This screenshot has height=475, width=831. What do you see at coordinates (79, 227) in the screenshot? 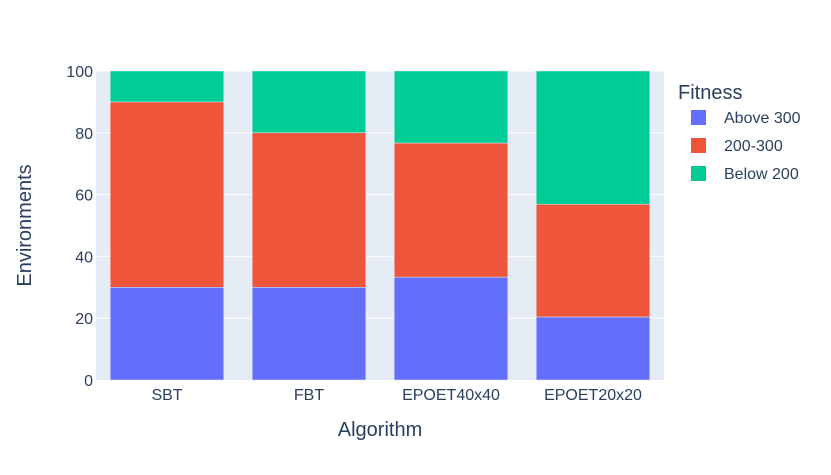
I see `y-tick-labels: 0 20 40 60 80 100` at bounding box center [79, 227].